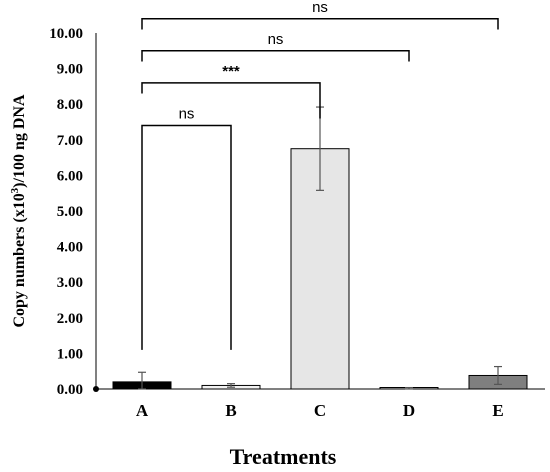 The image size is (550, 472). Describe the element at coordinates (70, 354) in the screenshot. I see `y-tick-label: 1.00` at that location.